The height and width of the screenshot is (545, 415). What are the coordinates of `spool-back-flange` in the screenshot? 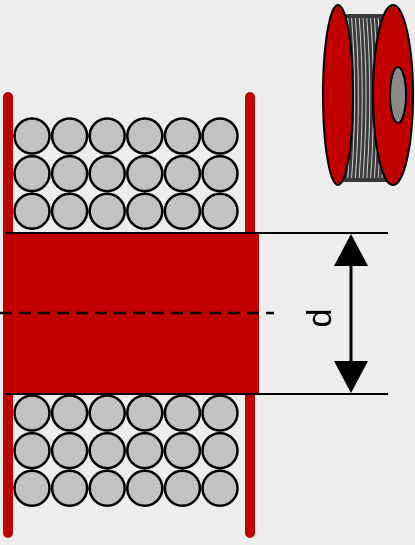 It's located at (338, 95).